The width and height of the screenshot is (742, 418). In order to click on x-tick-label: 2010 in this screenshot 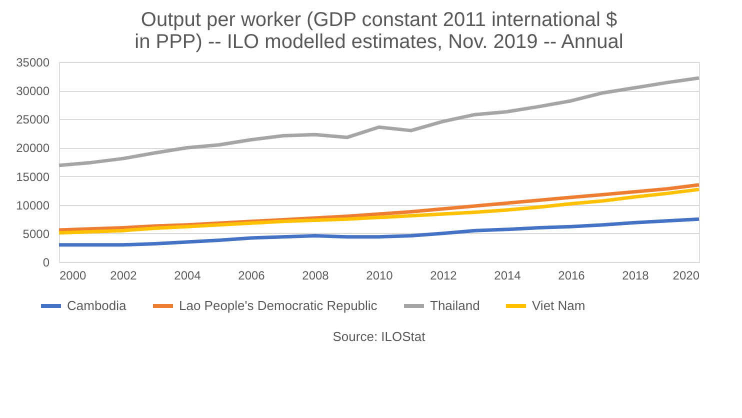, I will do `click(380, 275)`.